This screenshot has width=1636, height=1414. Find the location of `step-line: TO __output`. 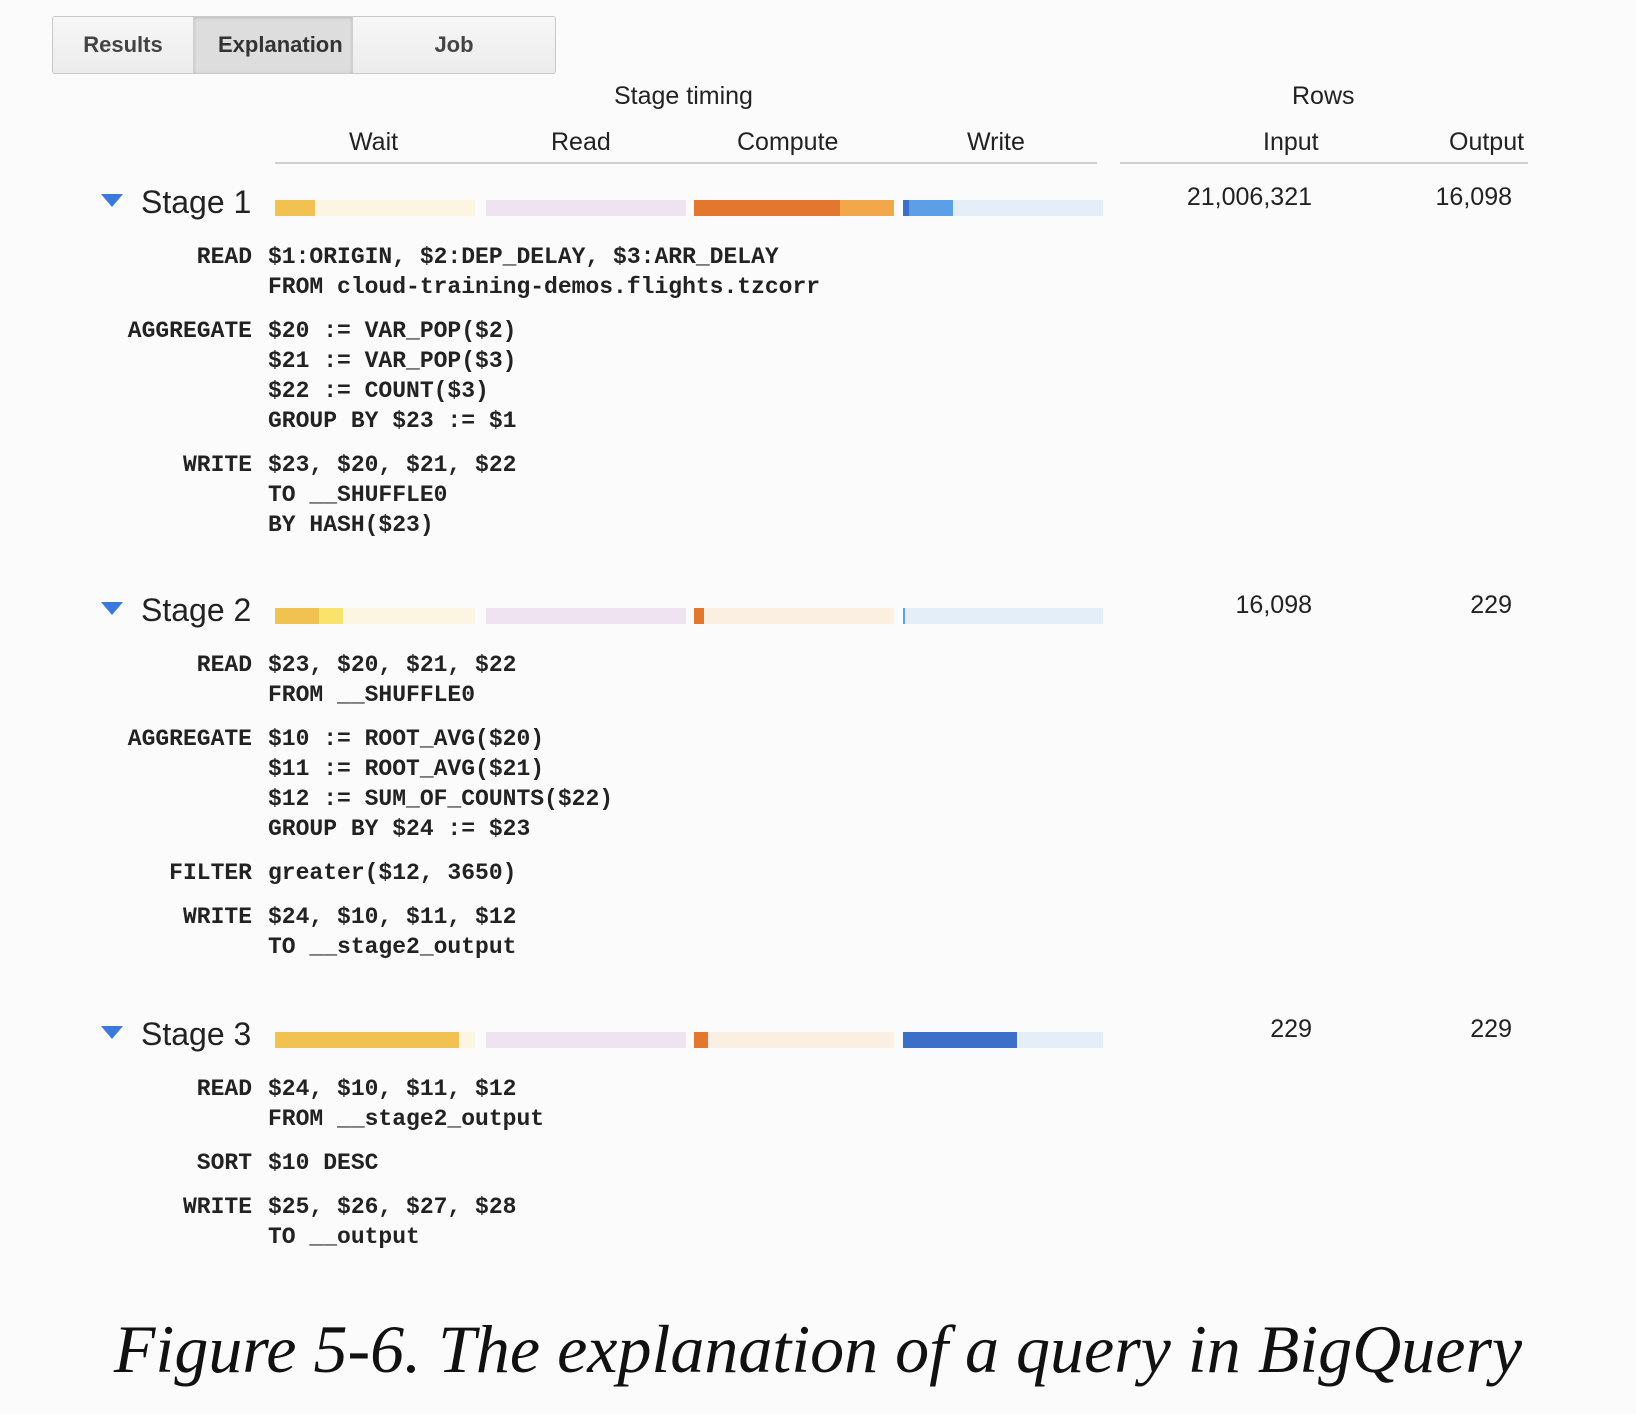

step-line: TO __output is located at coordinates (344, 1237).